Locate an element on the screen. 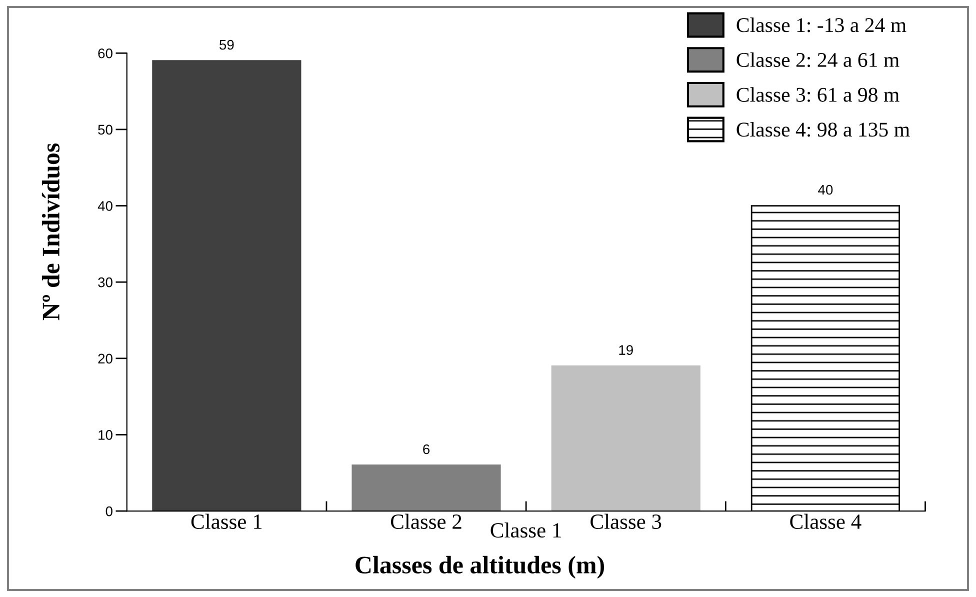 The width and height of the screenshot is (976, 597). data-label: 6 is located at coordinates (426, 449).